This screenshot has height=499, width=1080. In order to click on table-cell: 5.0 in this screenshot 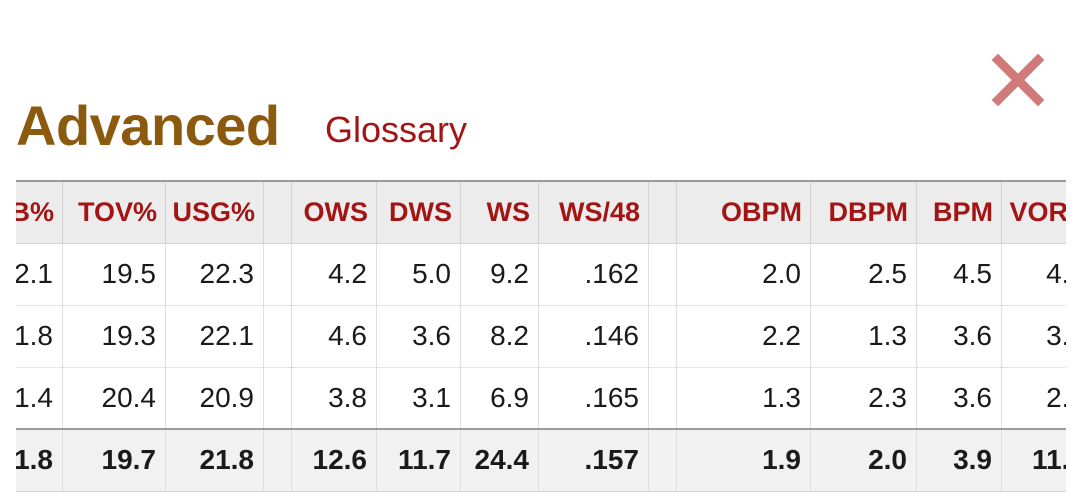, I will do `click(418, 274)`.